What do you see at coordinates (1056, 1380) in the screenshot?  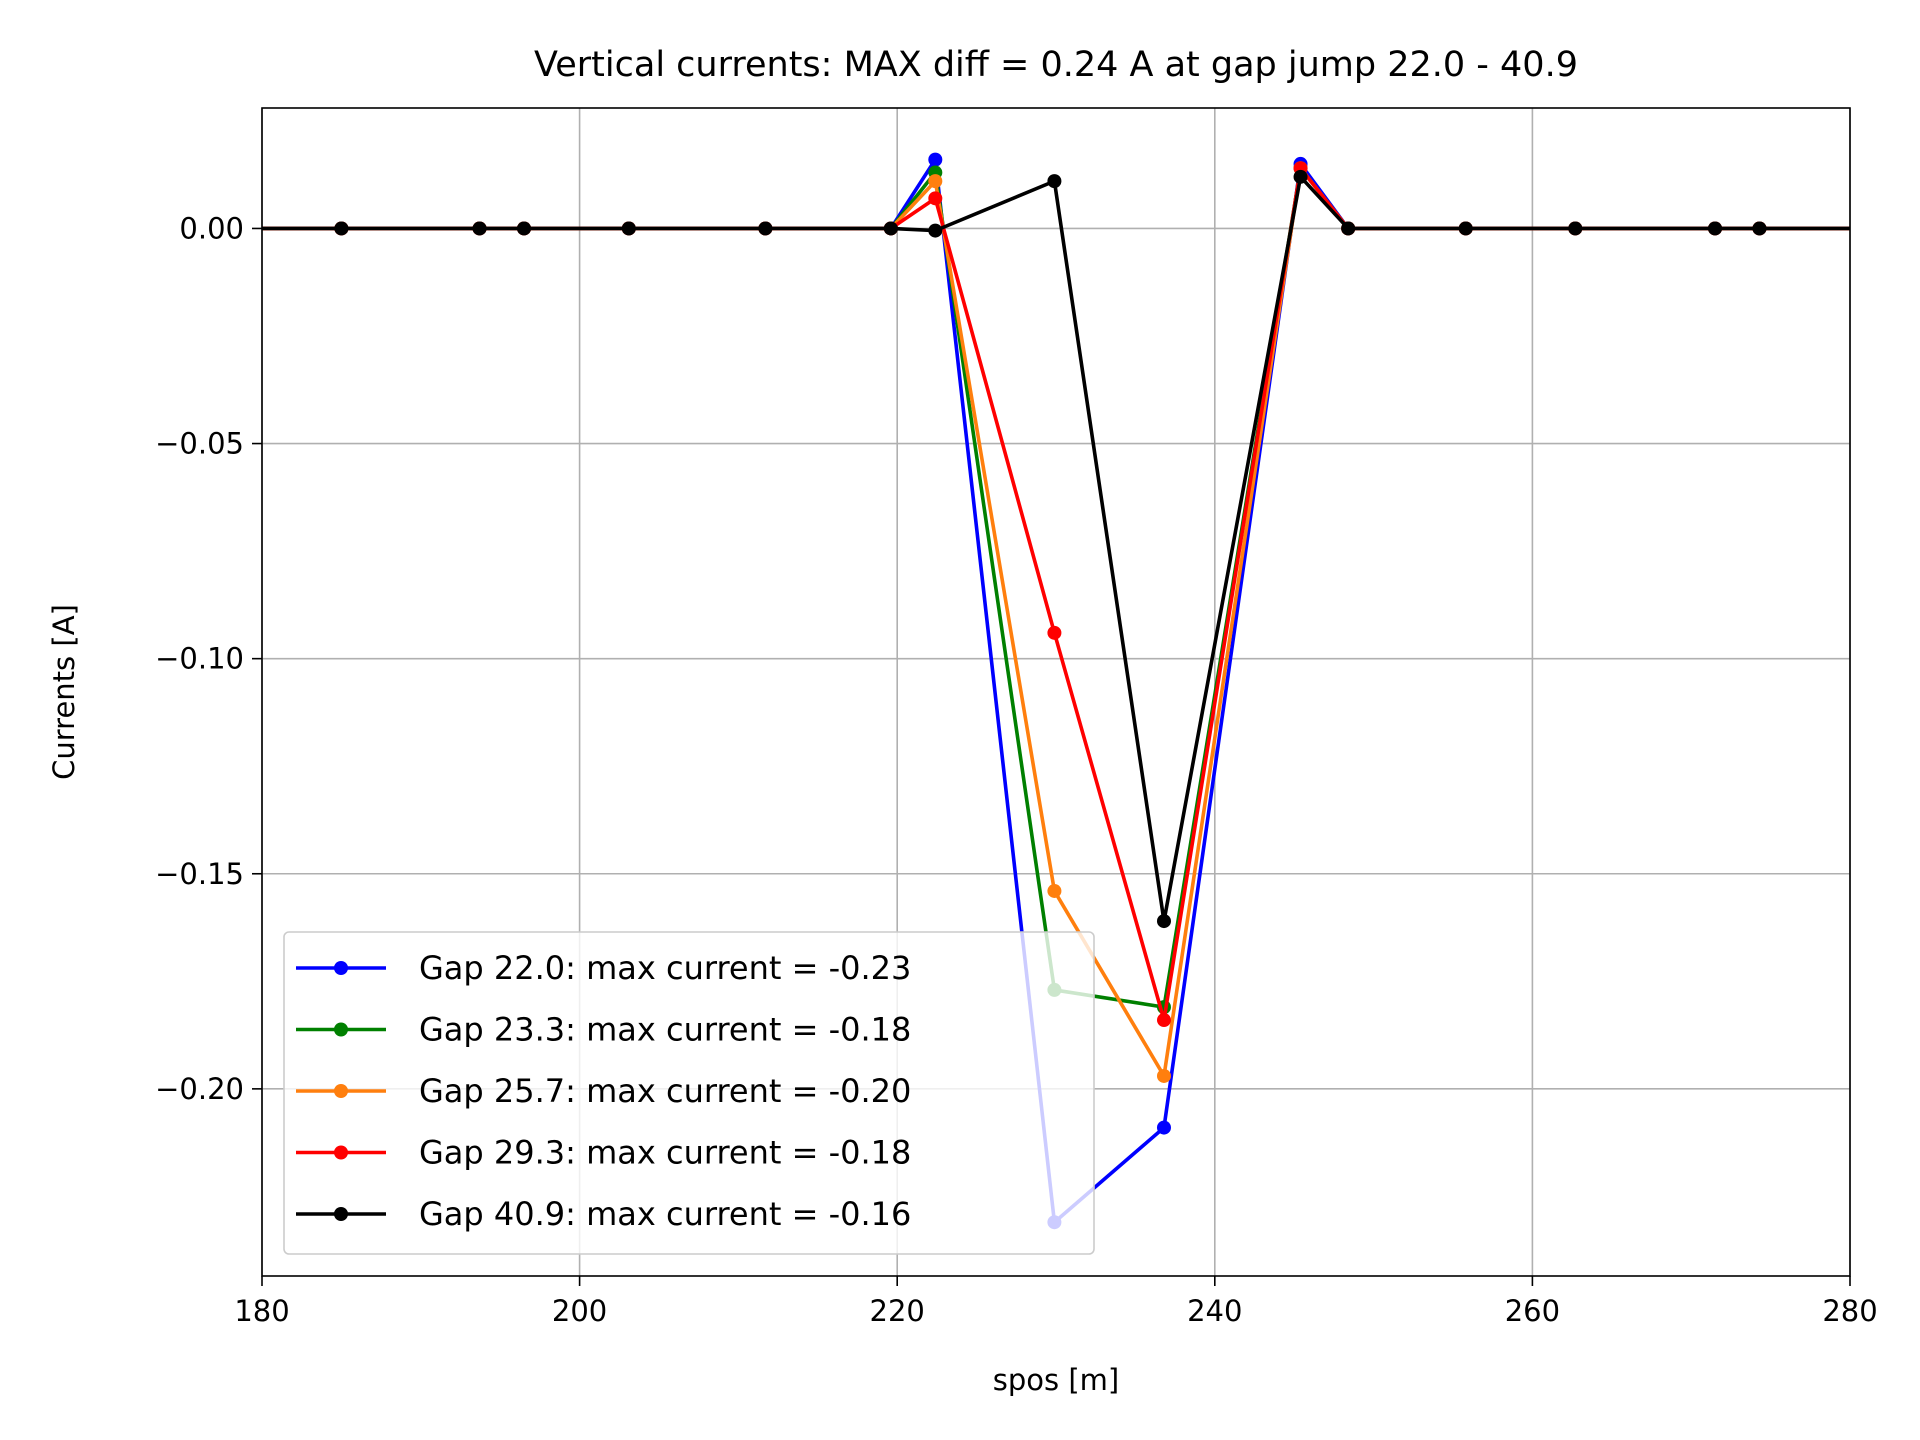 I see `x-axis-label: spos [m]` at bounding box center [1056, 1380].